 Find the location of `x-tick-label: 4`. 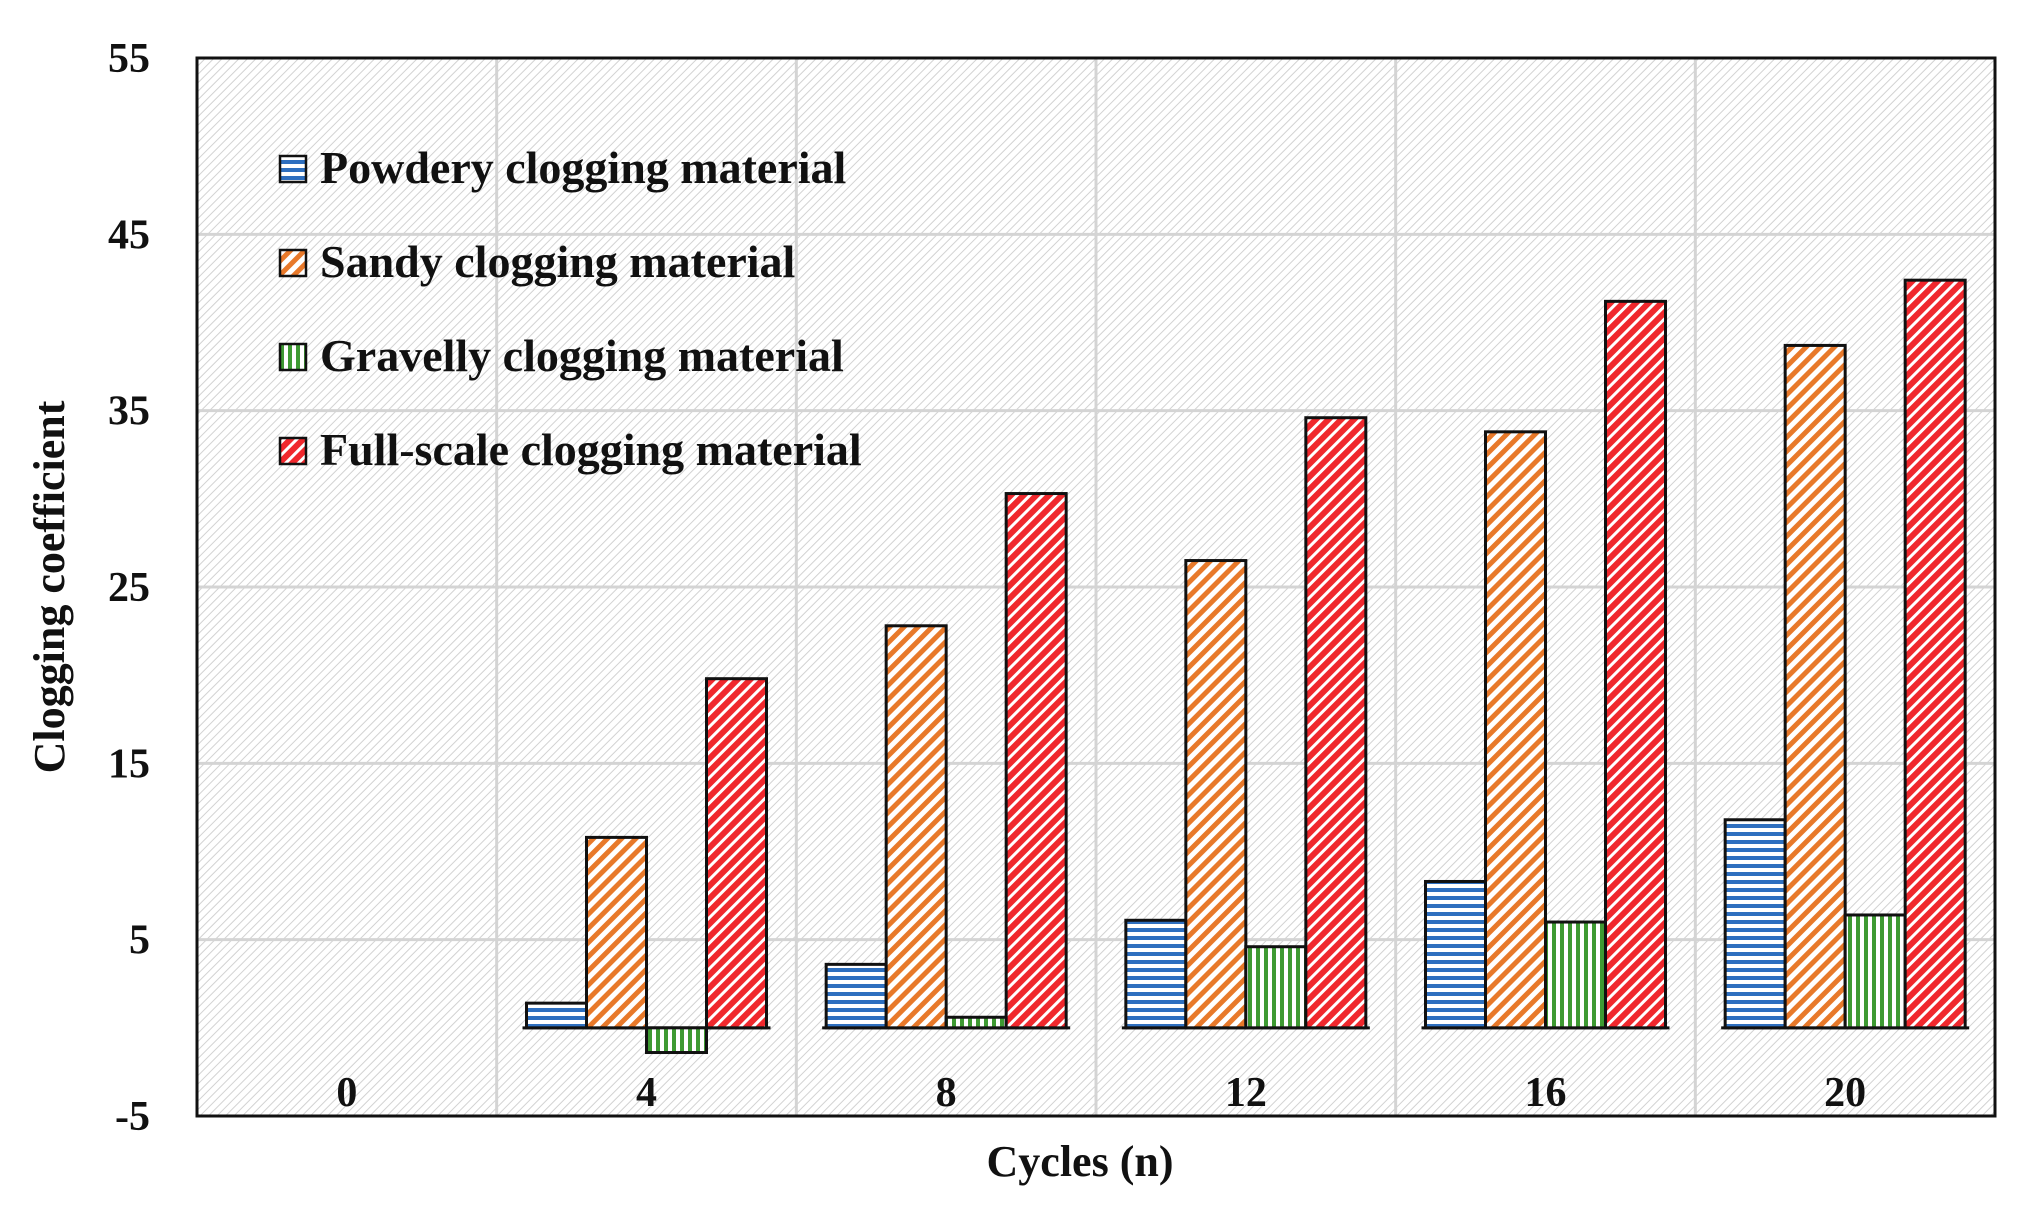

x-tick-label: 4 is located at coordinates (646, 1093).